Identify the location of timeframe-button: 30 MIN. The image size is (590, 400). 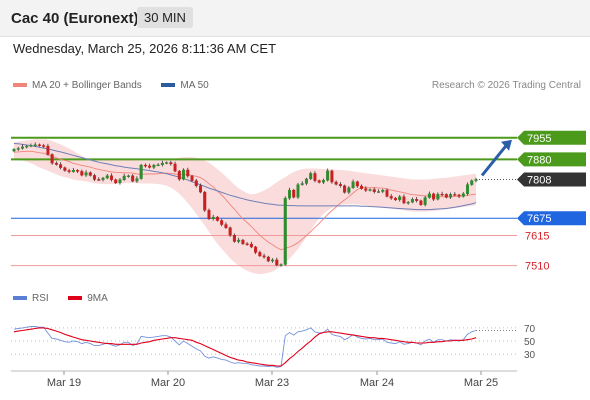
(165, 17).